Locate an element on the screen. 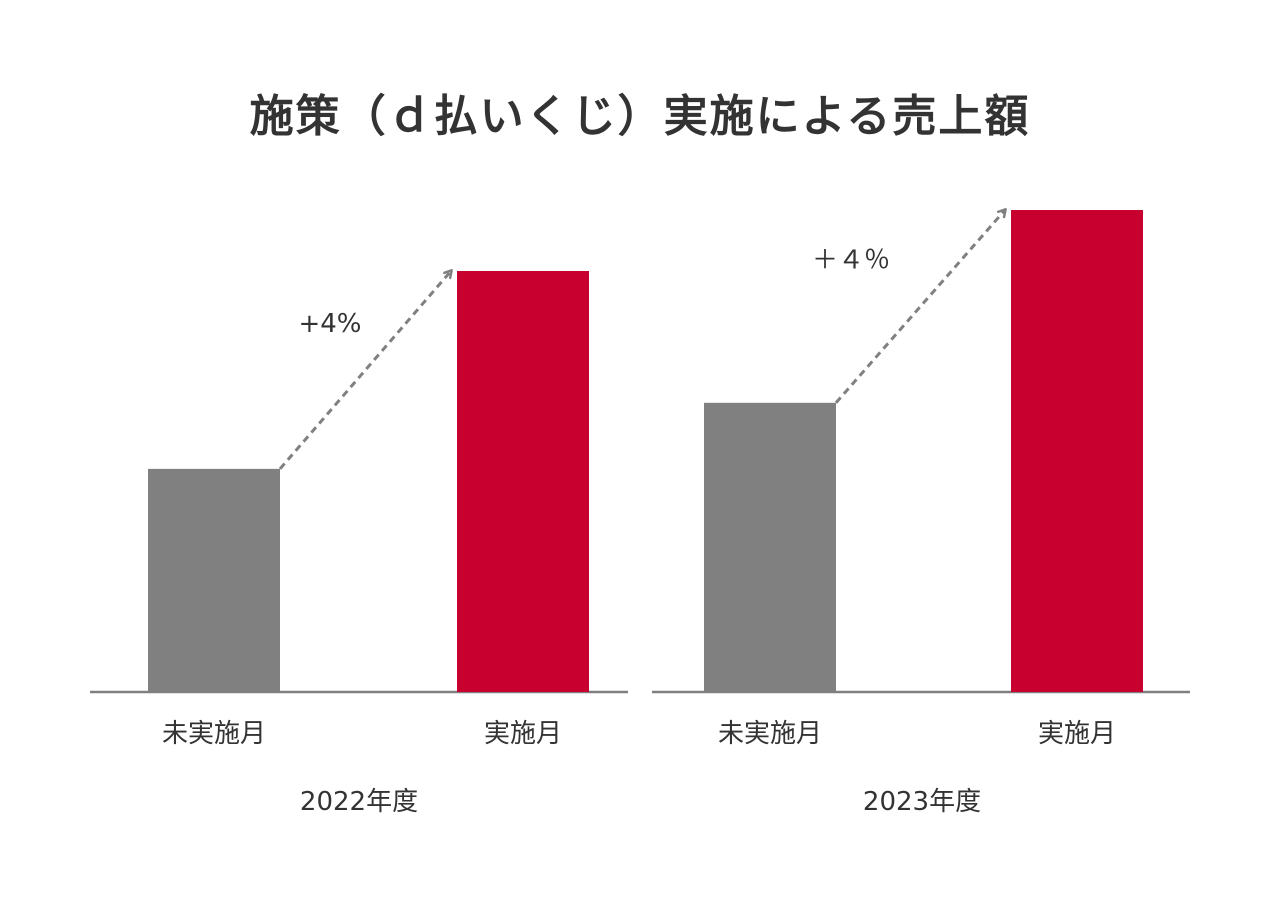 The height and width of the screenshot is (905, 1280). growth-annotation: ＋４％ is located at coordinates (851, 260).